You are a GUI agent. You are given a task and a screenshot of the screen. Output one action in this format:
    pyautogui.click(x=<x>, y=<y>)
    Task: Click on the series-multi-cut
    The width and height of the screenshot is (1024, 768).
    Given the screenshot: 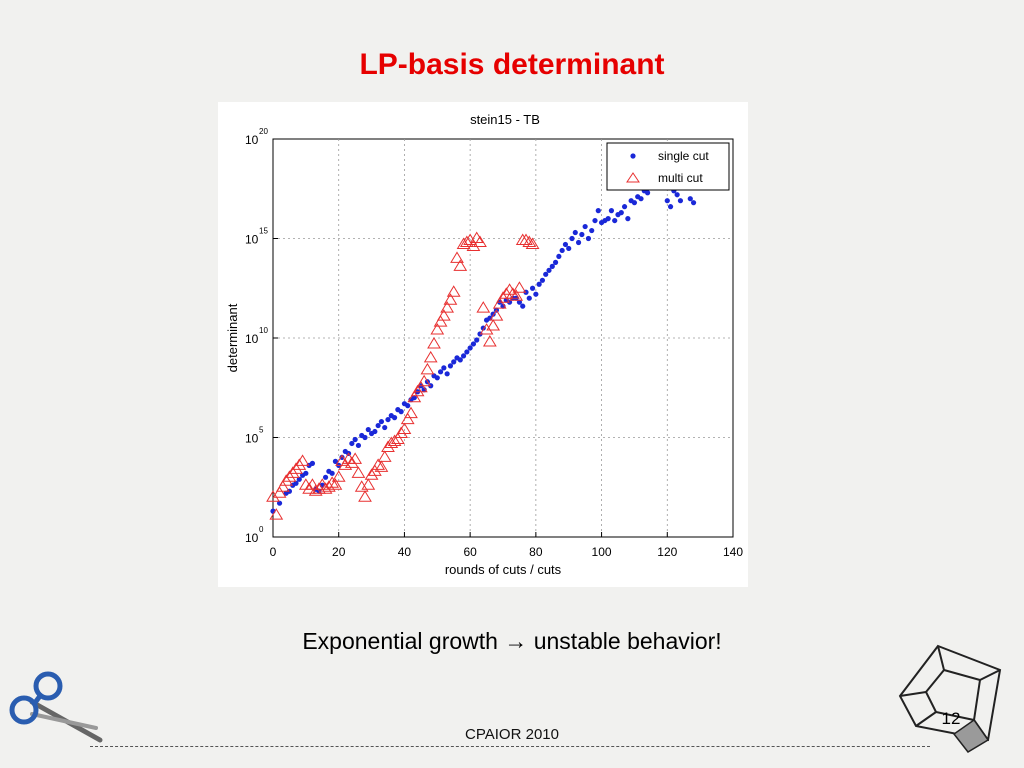 What is the action you would take?
    pyautogui.click(x=403, y=375)
    